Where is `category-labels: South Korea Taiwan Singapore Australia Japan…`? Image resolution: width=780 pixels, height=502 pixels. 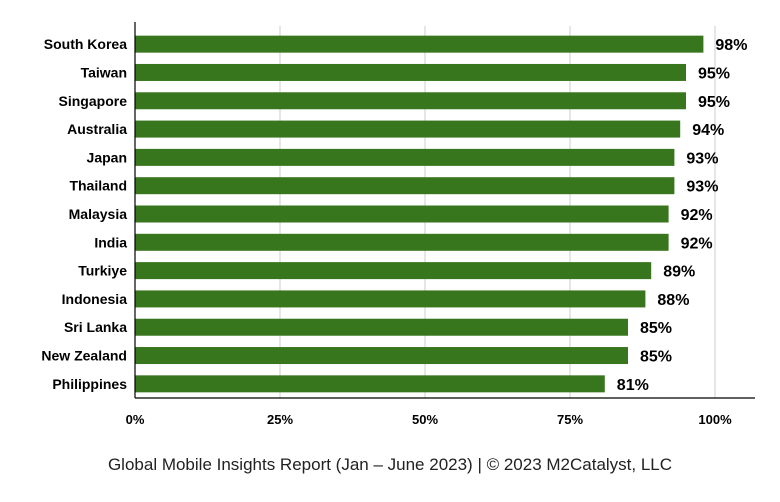
category-labels: South Korea Taiwan Singapore Australia Japan… is located at coordinates (84, 214).